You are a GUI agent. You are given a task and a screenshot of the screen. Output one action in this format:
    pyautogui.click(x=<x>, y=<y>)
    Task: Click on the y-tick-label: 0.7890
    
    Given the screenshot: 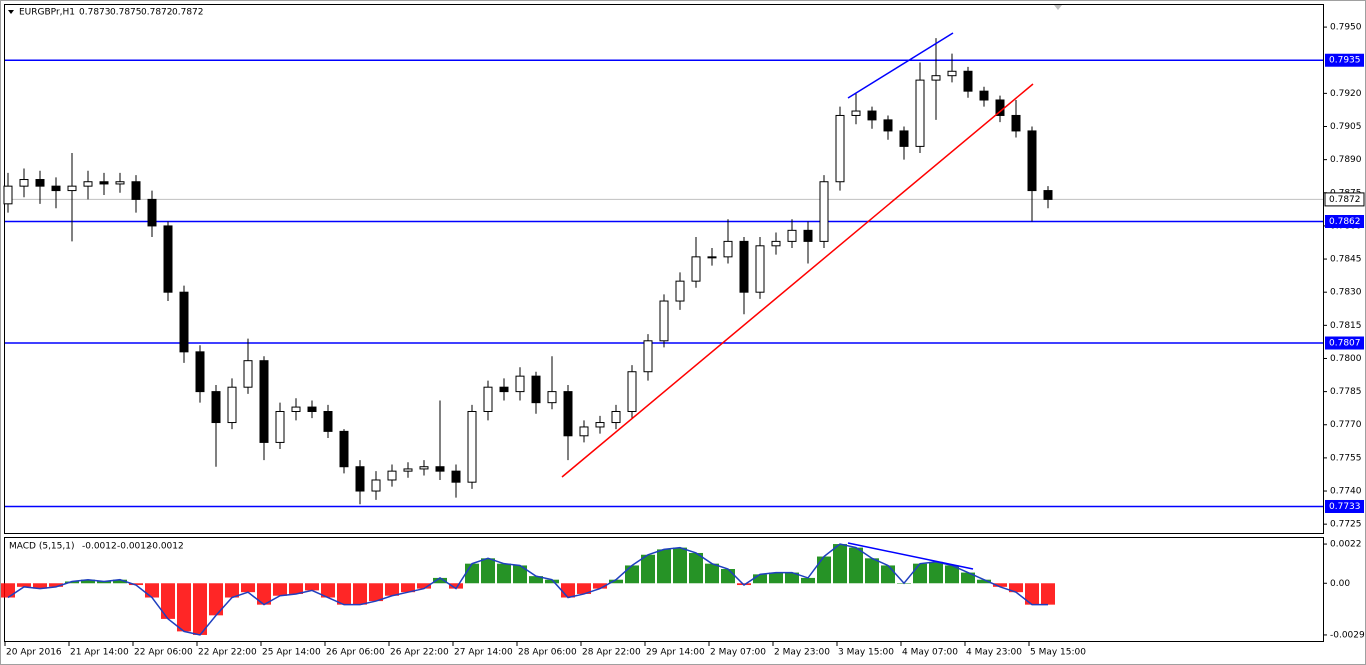 What is the action you would take?
    pyautogui.click(x=1346, y=160)
    